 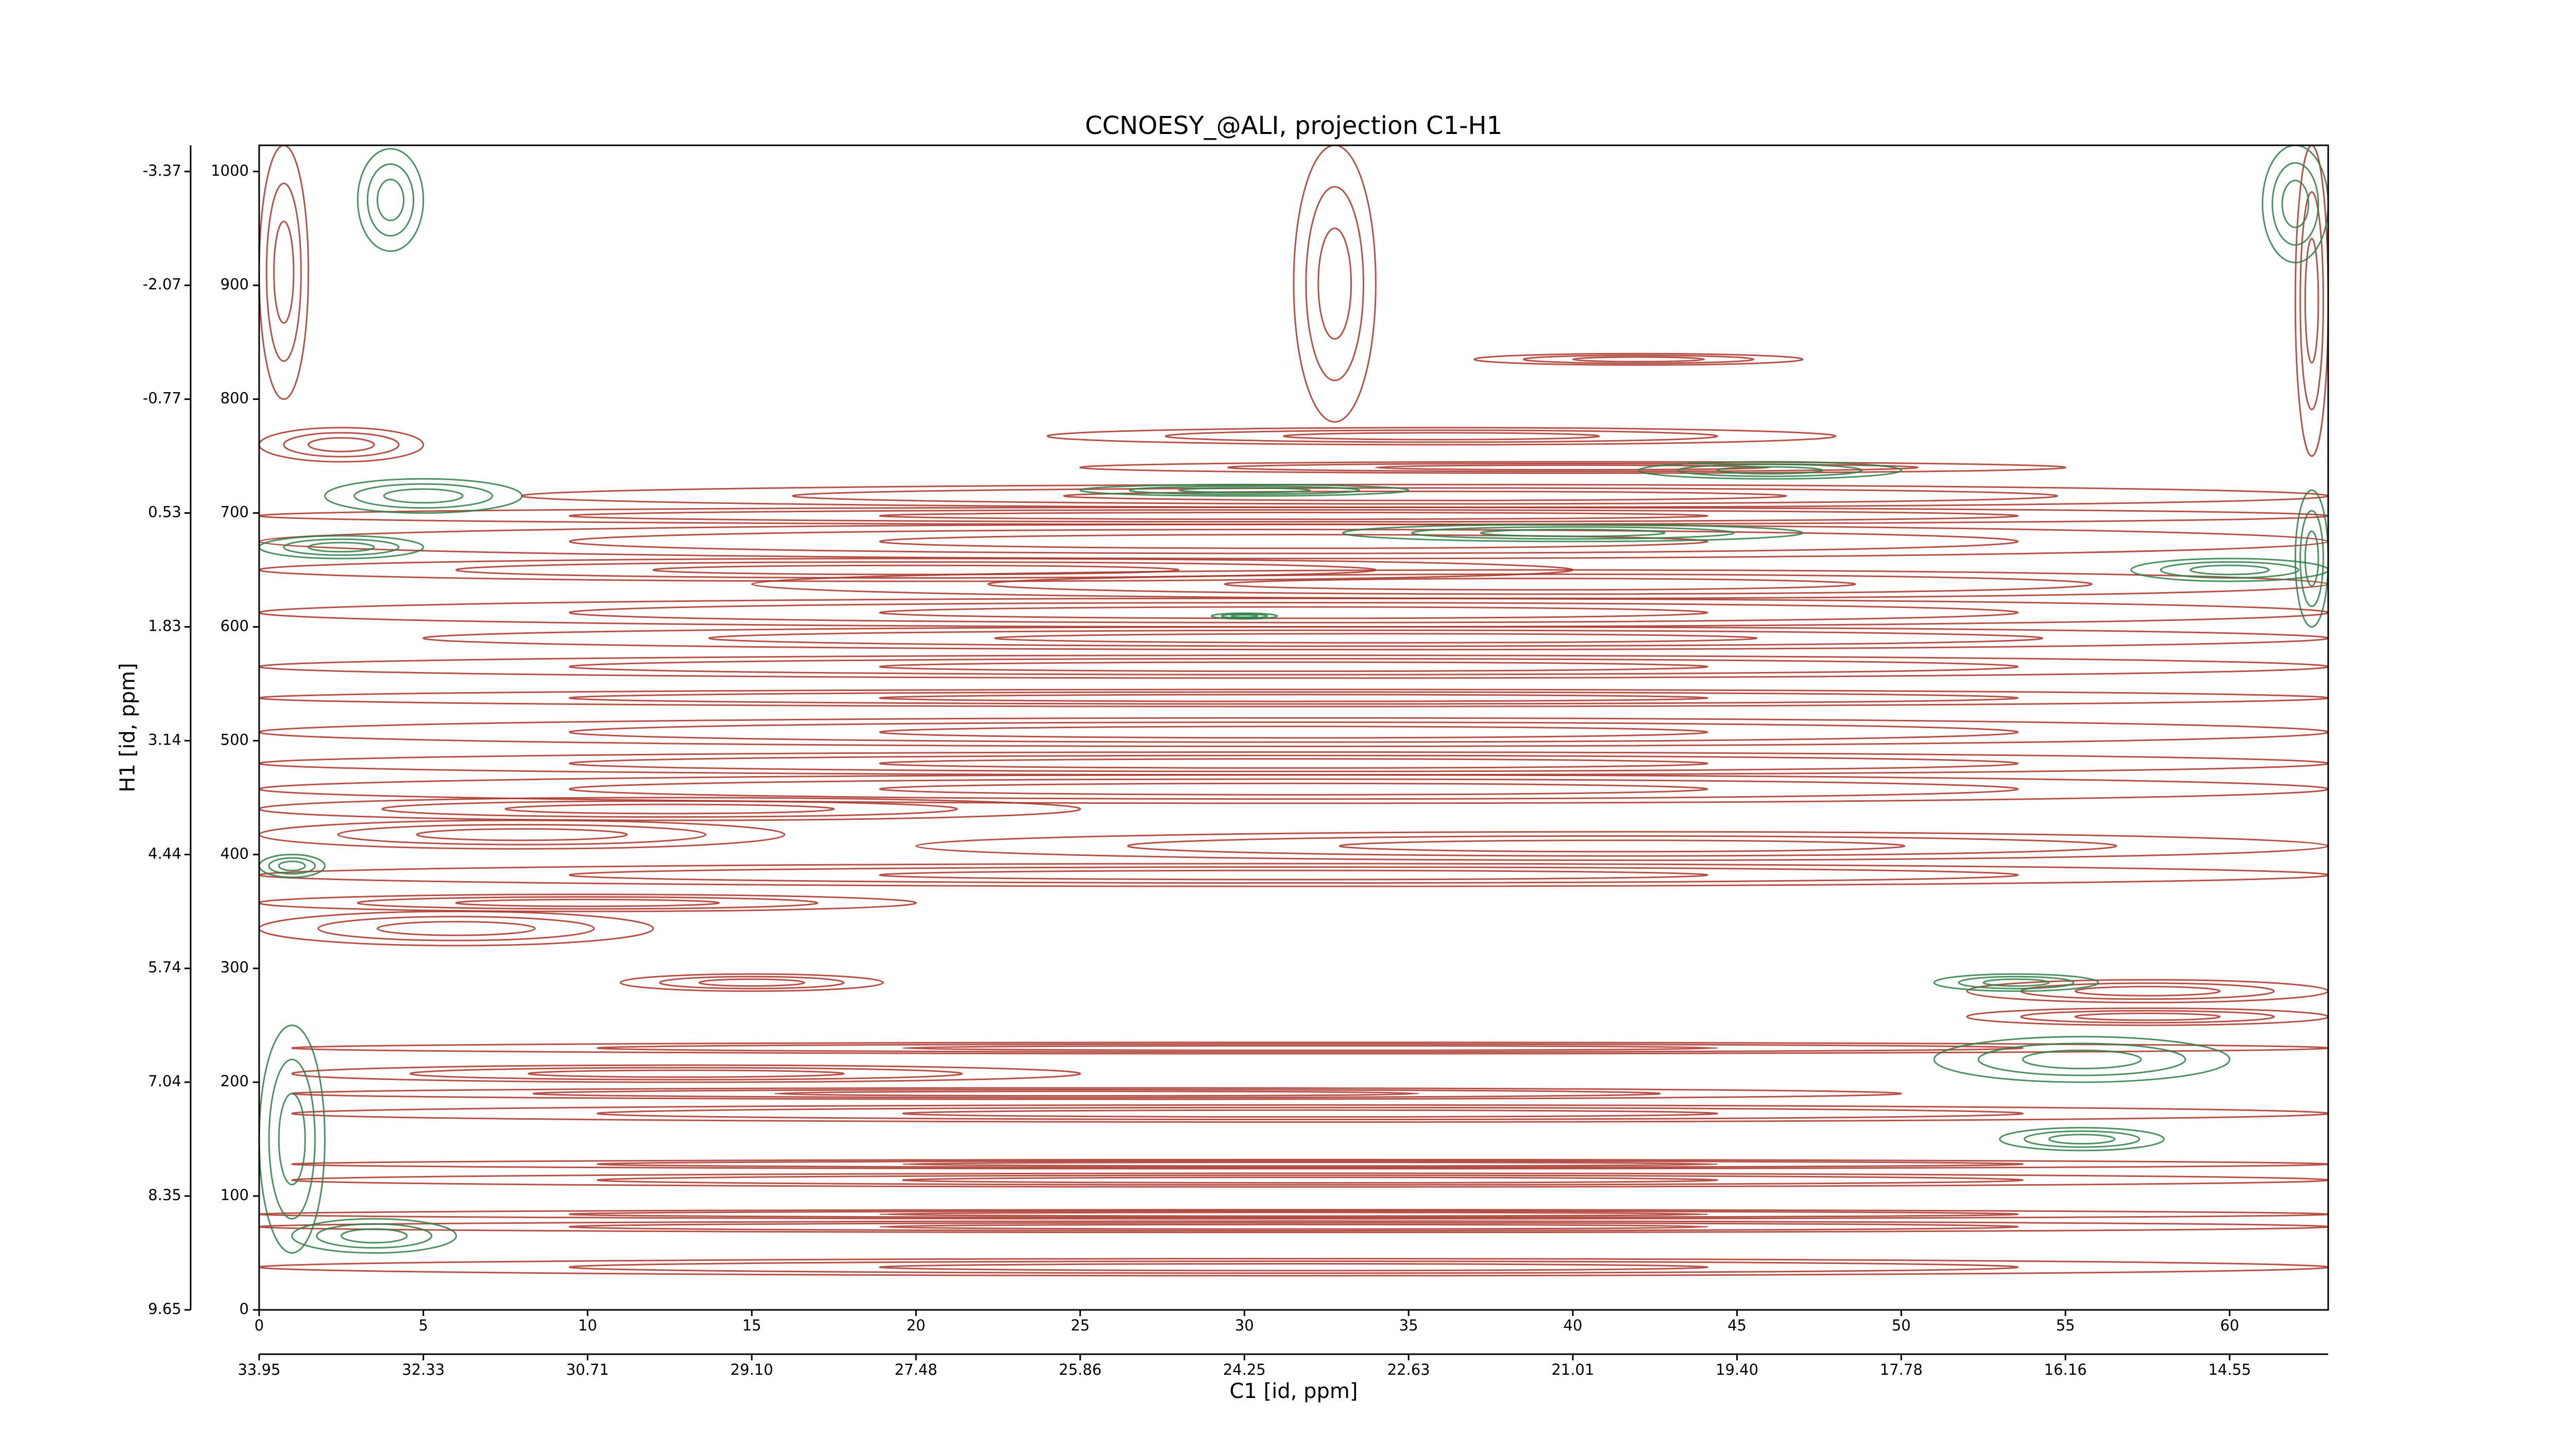 I want to click on y-tick-label: 800, so click(x=235, y=398).